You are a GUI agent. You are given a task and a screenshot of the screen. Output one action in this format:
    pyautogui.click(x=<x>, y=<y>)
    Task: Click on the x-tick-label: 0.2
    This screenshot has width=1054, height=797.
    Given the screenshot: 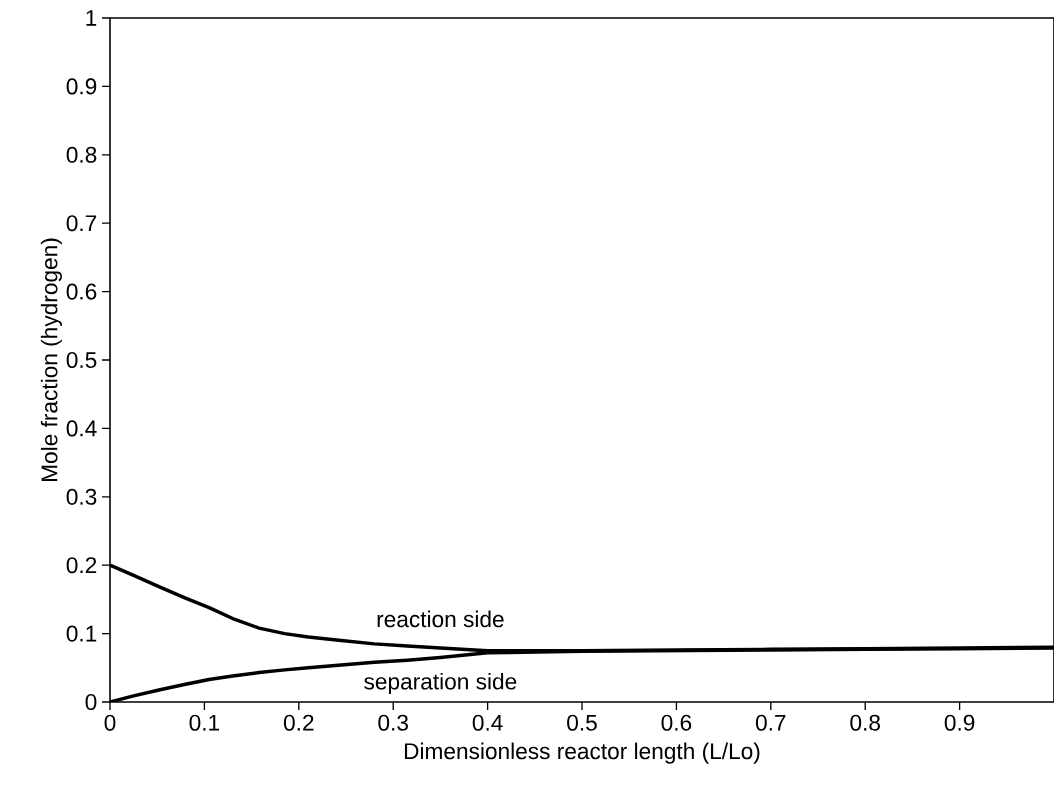 What is the action you would take?
    pyautogui.click(x=298, y=722)
    